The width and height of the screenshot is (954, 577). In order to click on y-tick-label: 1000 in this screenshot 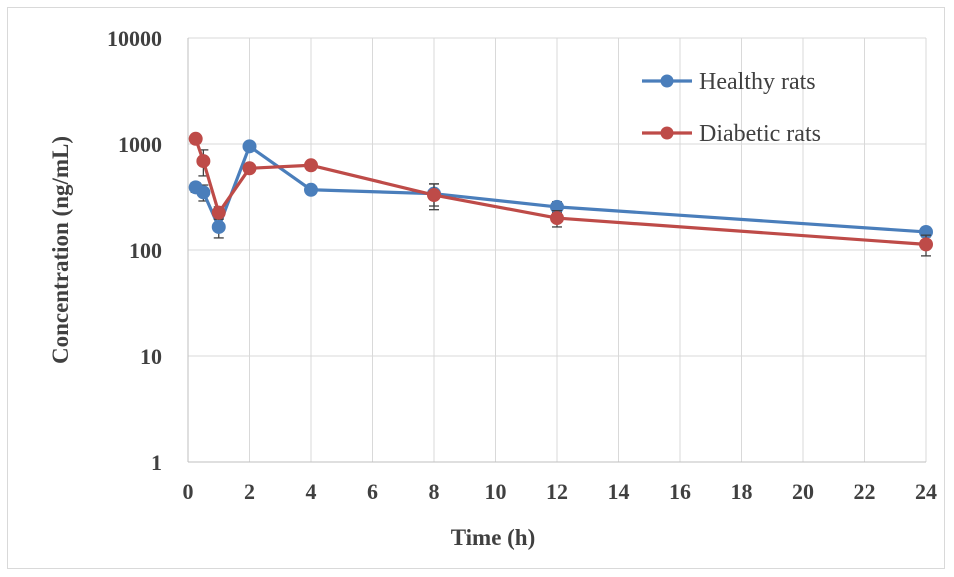, I will do `click(140, 144)`.